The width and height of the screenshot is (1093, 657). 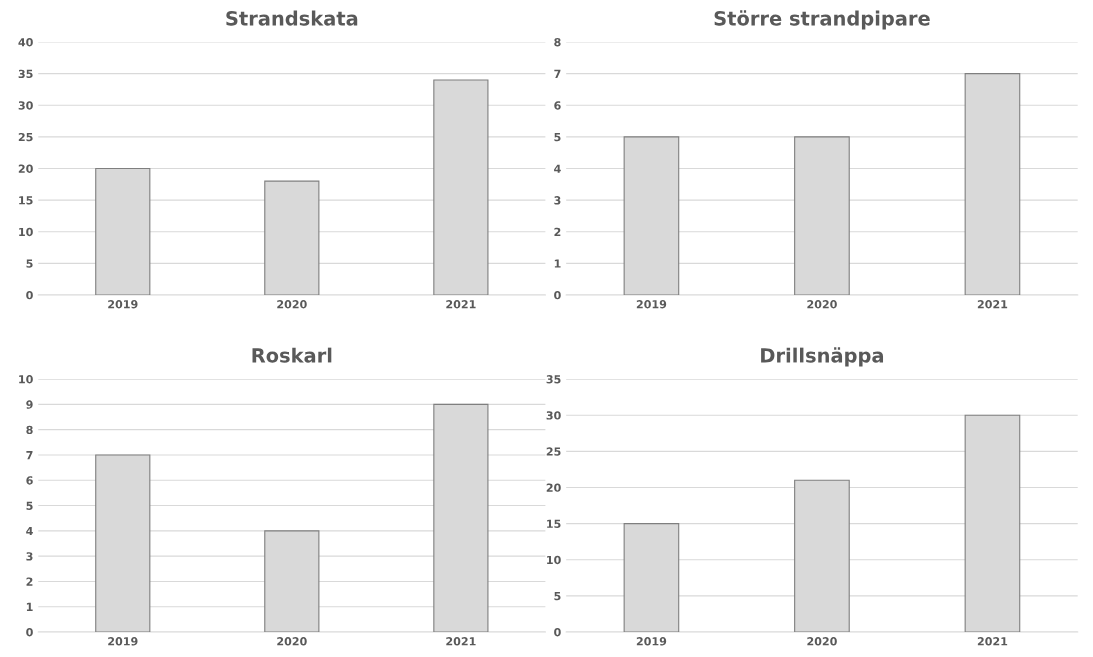 What do you see at coordinates (25, 42) in the screenshot?
I see `y-tick-label: 40` at bounding box center [25, 42].